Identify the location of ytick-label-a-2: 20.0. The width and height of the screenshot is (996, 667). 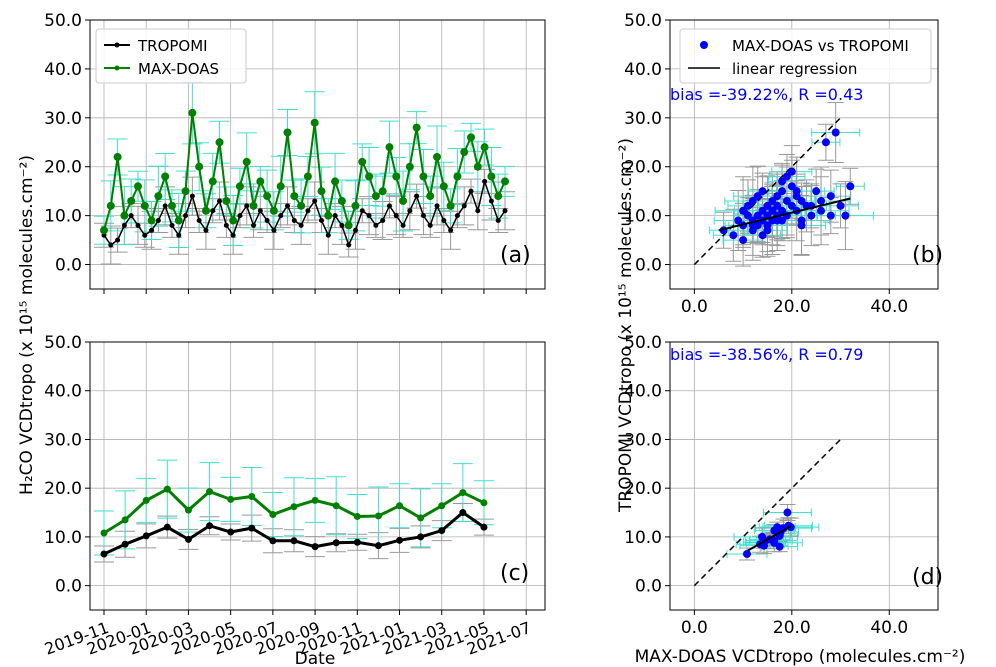
(63, 168).